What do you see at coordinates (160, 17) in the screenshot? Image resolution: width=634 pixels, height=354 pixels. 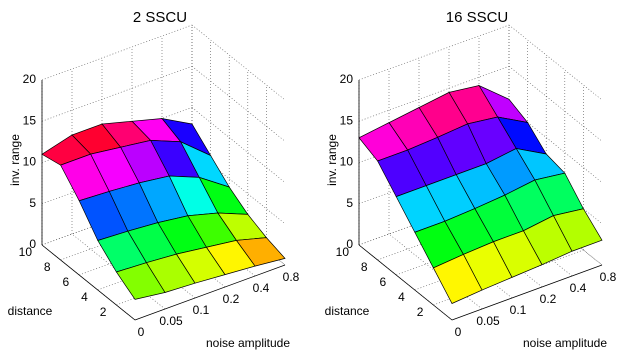 I see `chart-title: 2 SSCU` at bounding box center [160, 17].